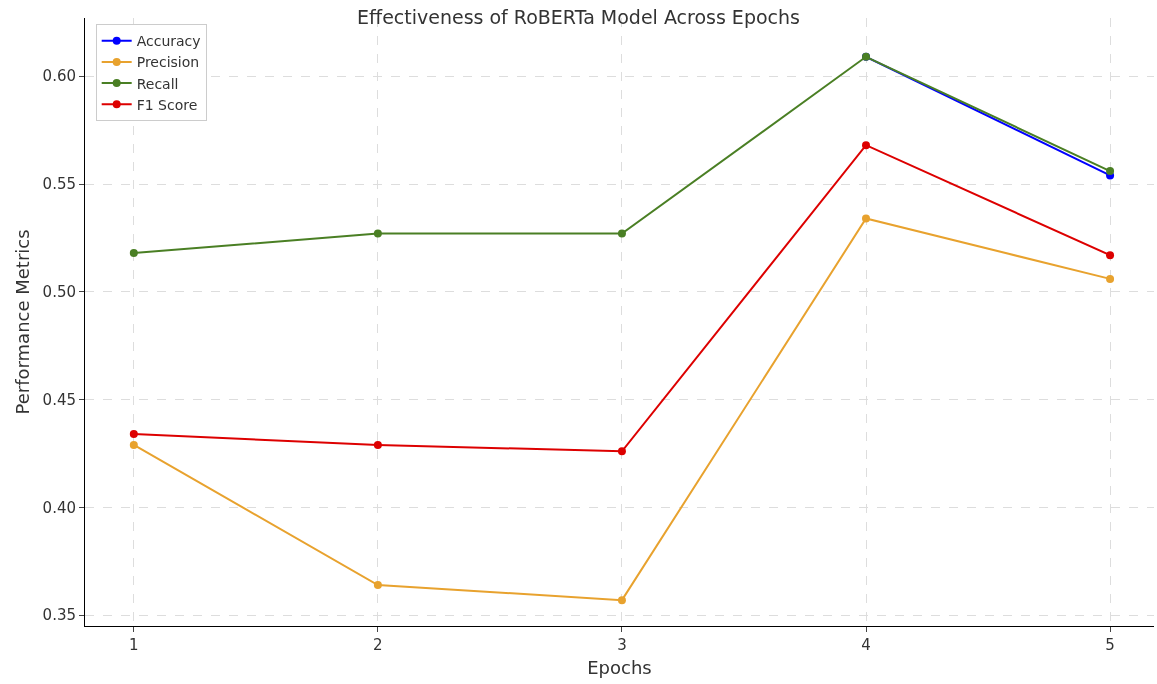  I want to click on y-tick-label: 0.50, so click(59, 292).